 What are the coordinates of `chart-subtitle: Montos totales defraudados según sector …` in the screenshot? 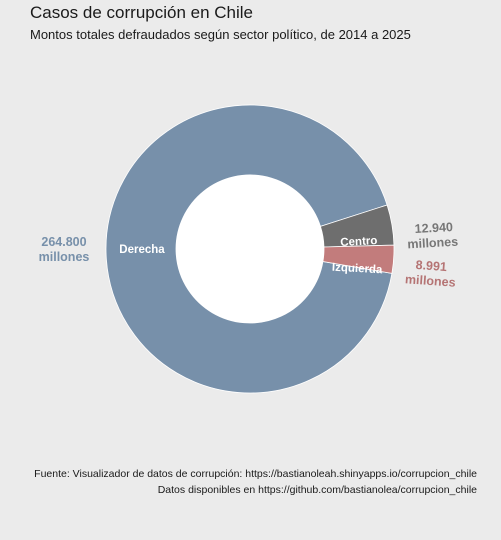 It's located at (220, 34).